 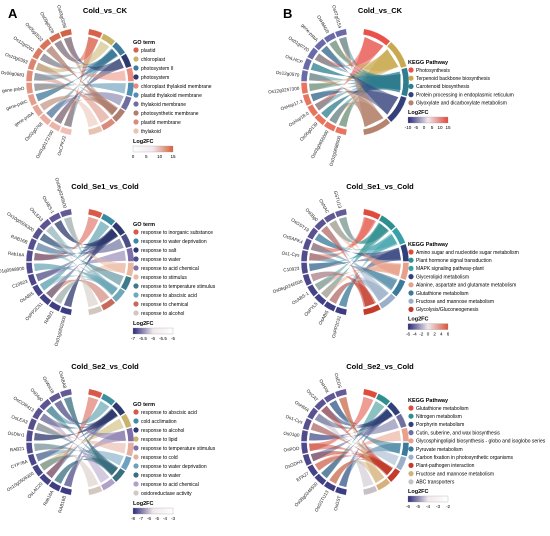 I want to click on legend-item: cold acclimation, so click(x=159, y=422).